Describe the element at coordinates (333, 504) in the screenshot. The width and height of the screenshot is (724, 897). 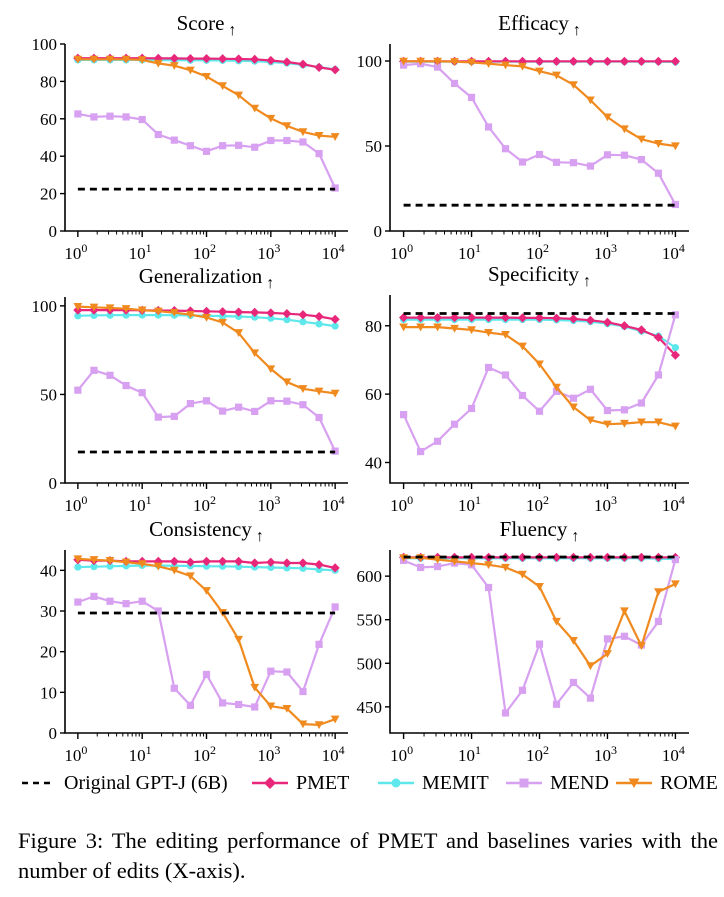
I see `generalization-xtick-label: 10⁴` at that location.